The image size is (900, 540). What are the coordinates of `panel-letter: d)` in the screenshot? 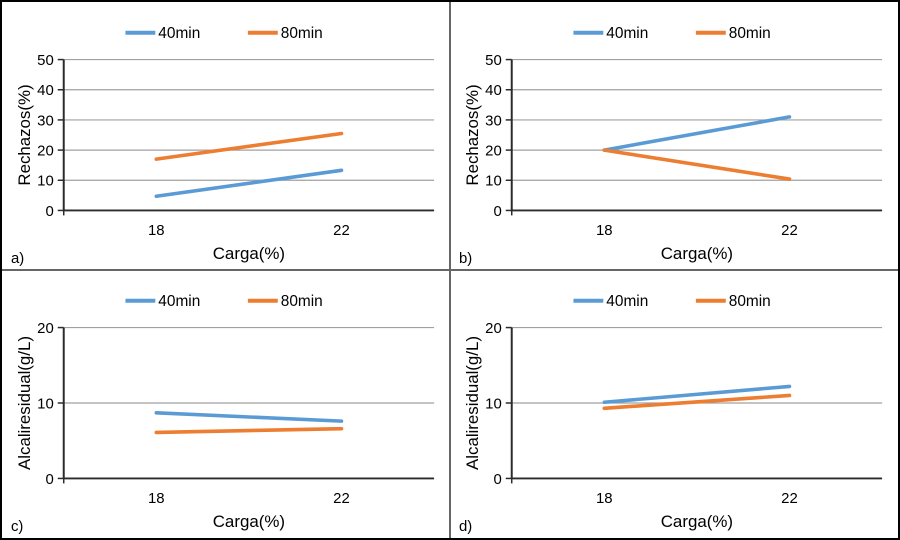 It's located at (465, 527).